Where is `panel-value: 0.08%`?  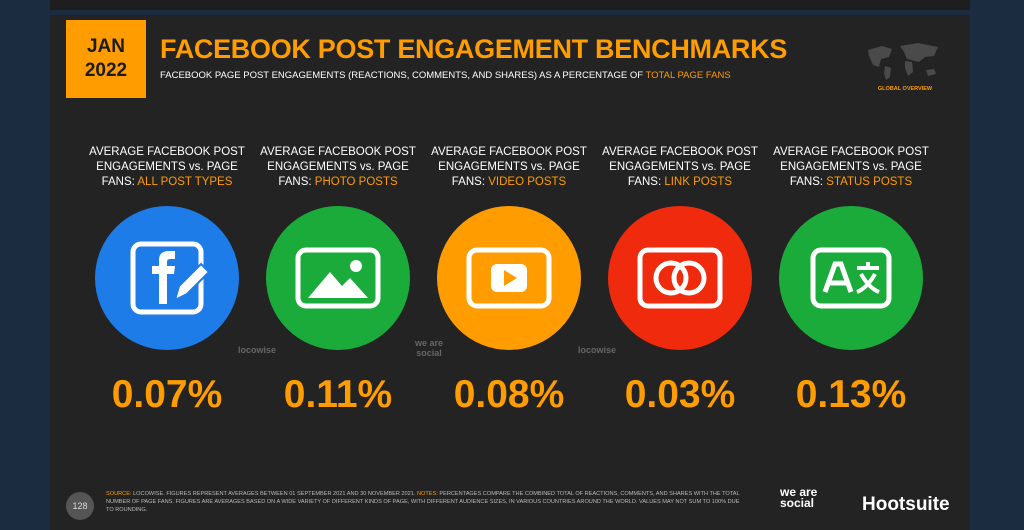 panel-value: 0.08% is located at coordinates (509, 394).